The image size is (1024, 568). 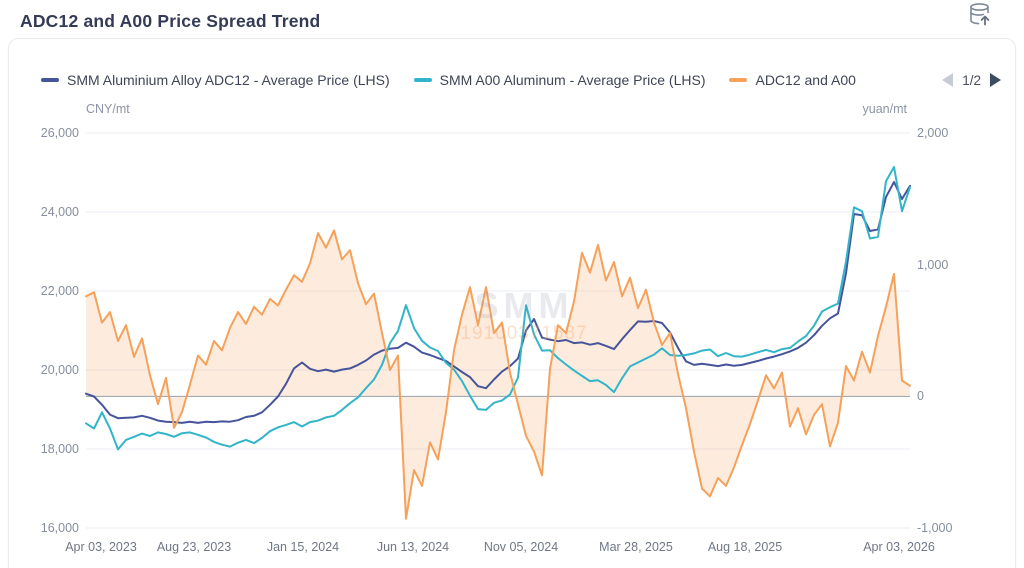 I want to click on page-title: ADC12 and A00 Price Spread Trend, so click(x=170, y=20).